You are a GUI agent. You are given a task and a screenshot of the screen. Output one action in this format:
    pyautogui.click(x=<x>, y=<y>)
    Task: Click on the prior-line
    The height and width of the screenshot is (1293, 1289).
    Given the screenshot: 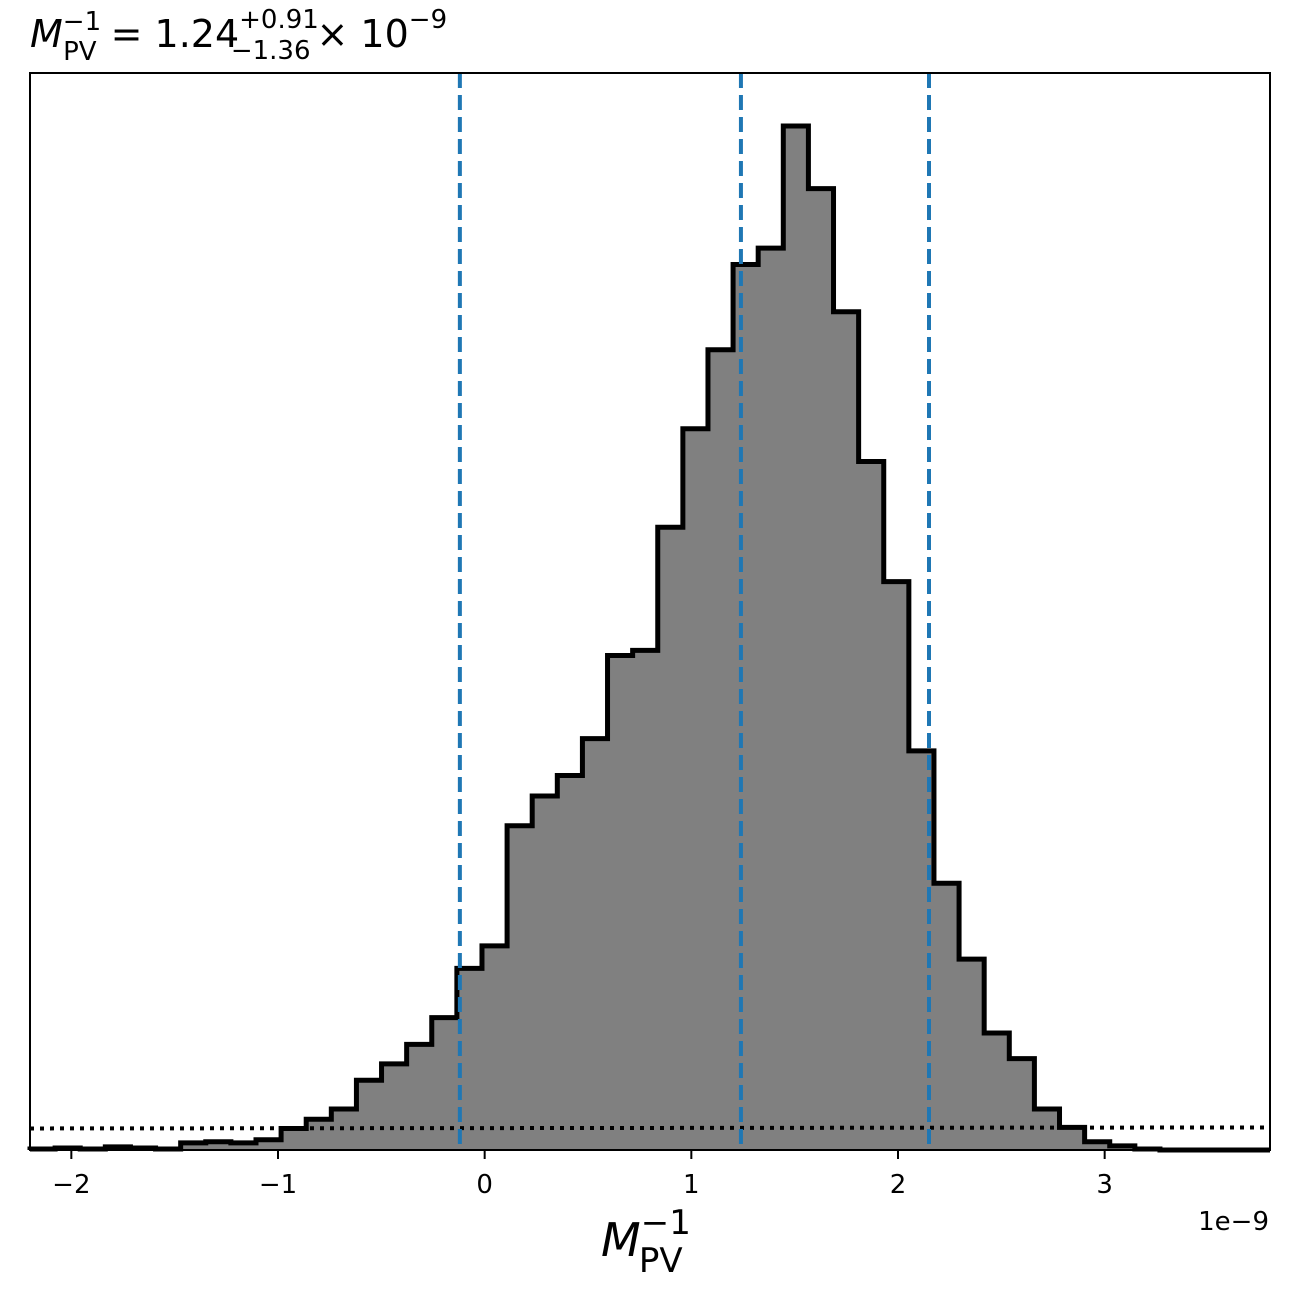 What is the action you would take?
    pyautogui.click(x=650, y=1128)
    